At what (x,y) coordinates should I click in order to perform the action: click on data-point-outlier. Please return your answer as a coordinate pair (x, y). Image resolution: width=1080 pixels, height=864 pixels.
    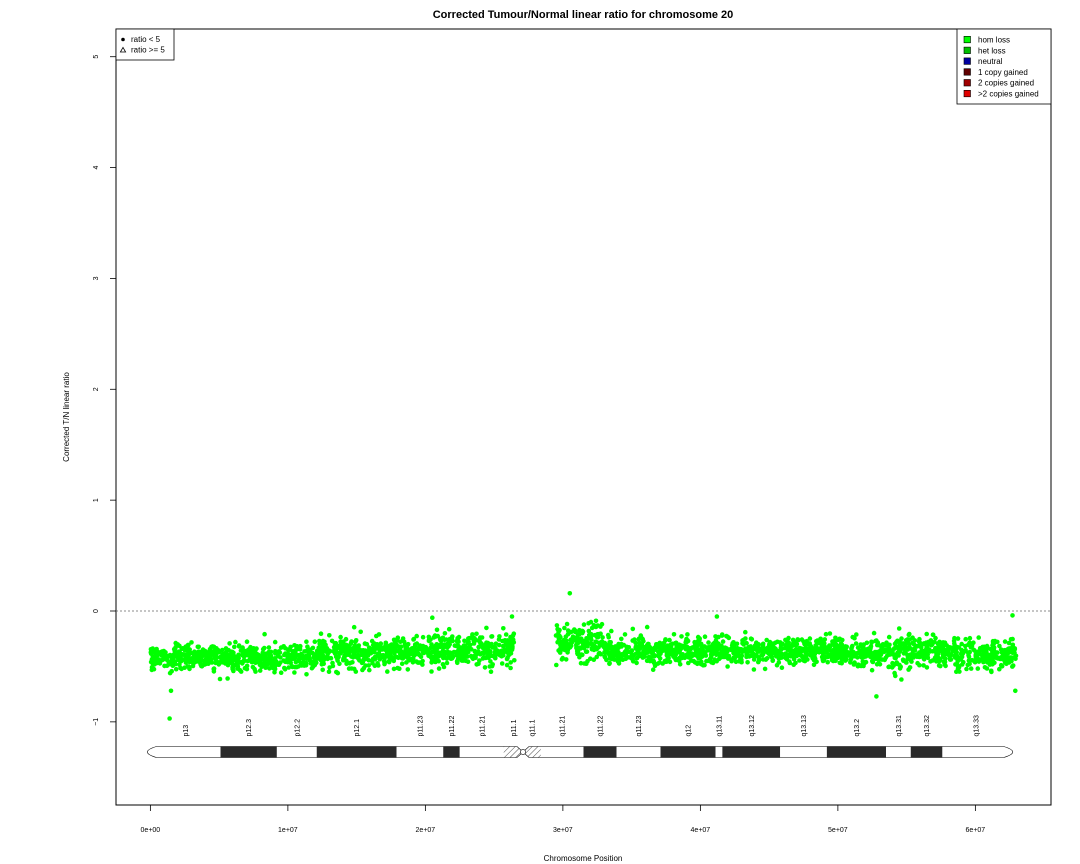
    Looking at the image, I should click on (570, 593).